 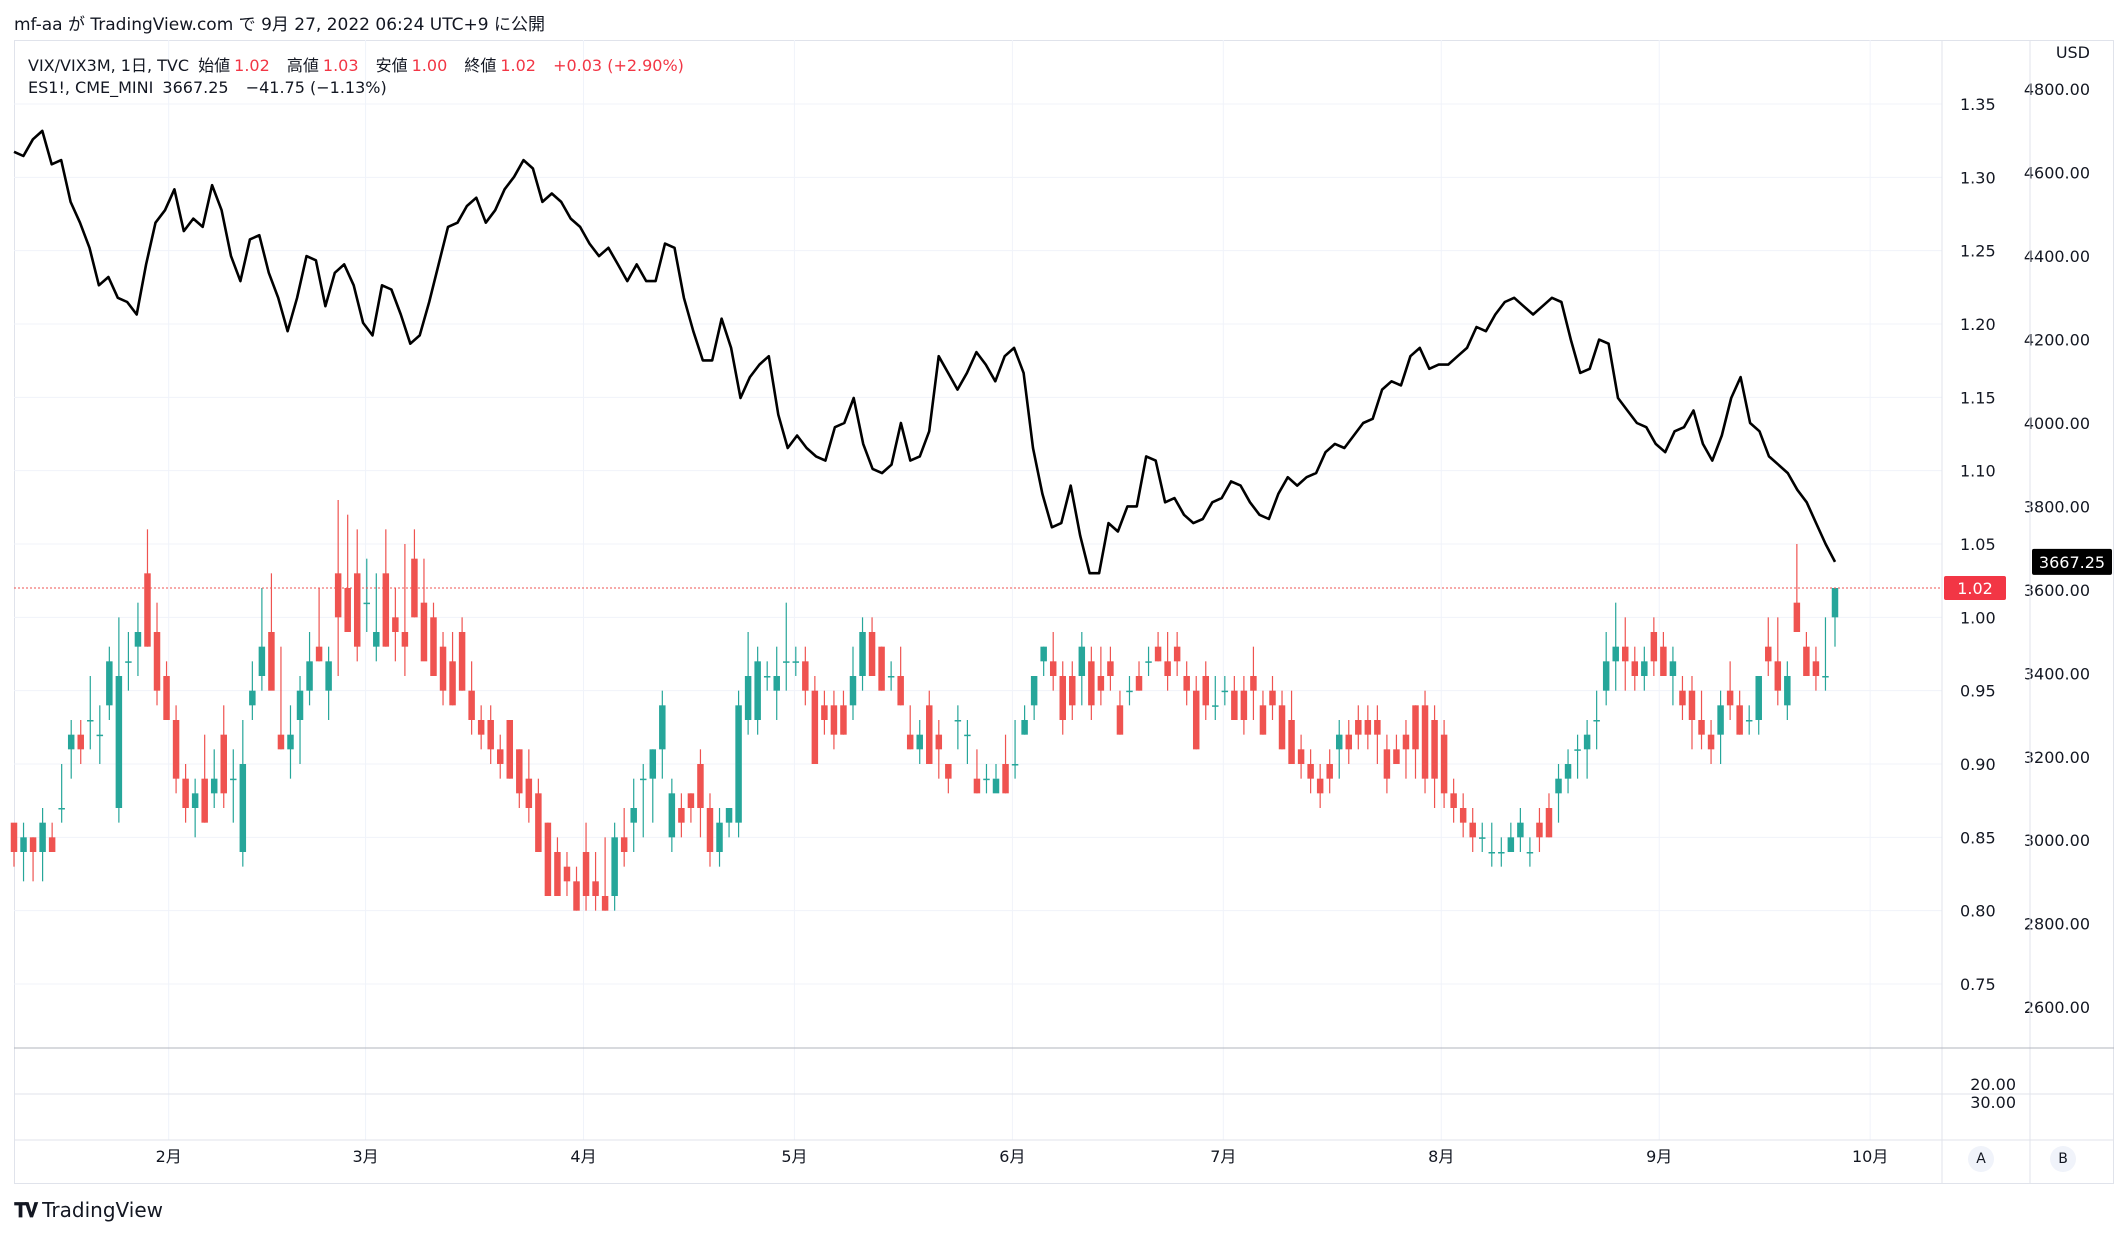 I want to click on right-axis-tick: 2800.00, so click(x=2057, y=924).